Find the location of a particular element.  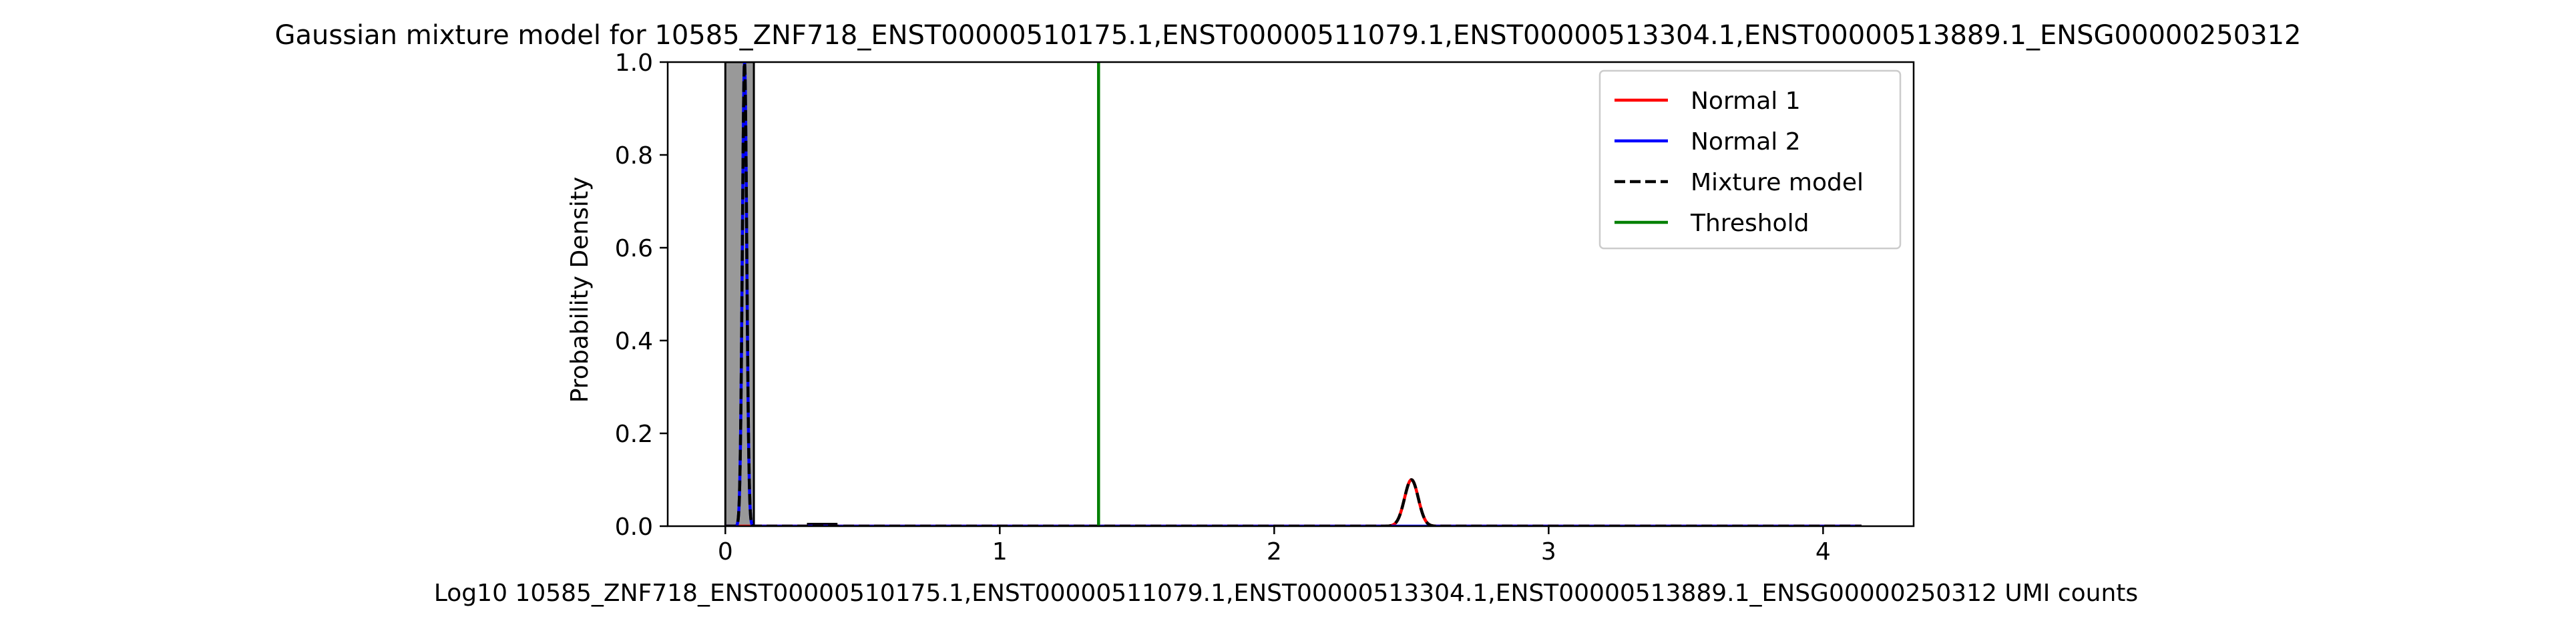

x-tick-label-3: 3 is located at coordinates (1548, 552).